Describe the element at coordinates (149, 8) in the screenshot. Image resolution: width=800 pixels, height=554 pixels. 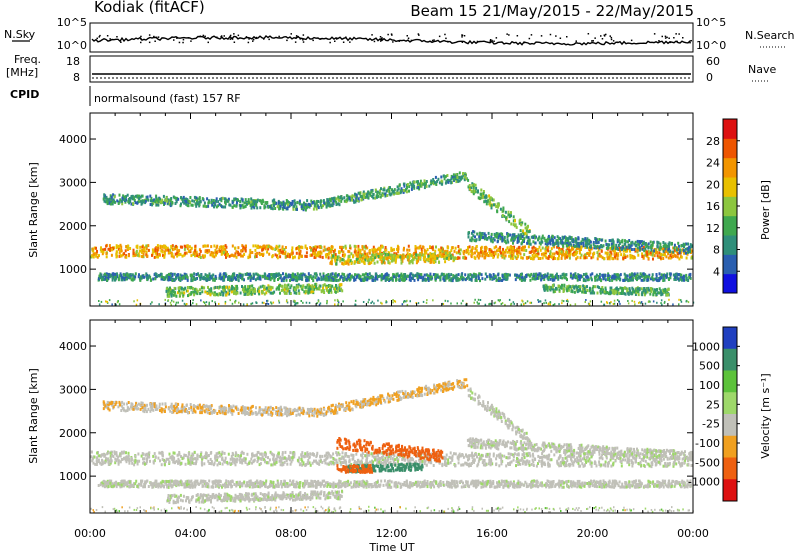
I see `station-title: Kodiak (fitACF)` at that location.